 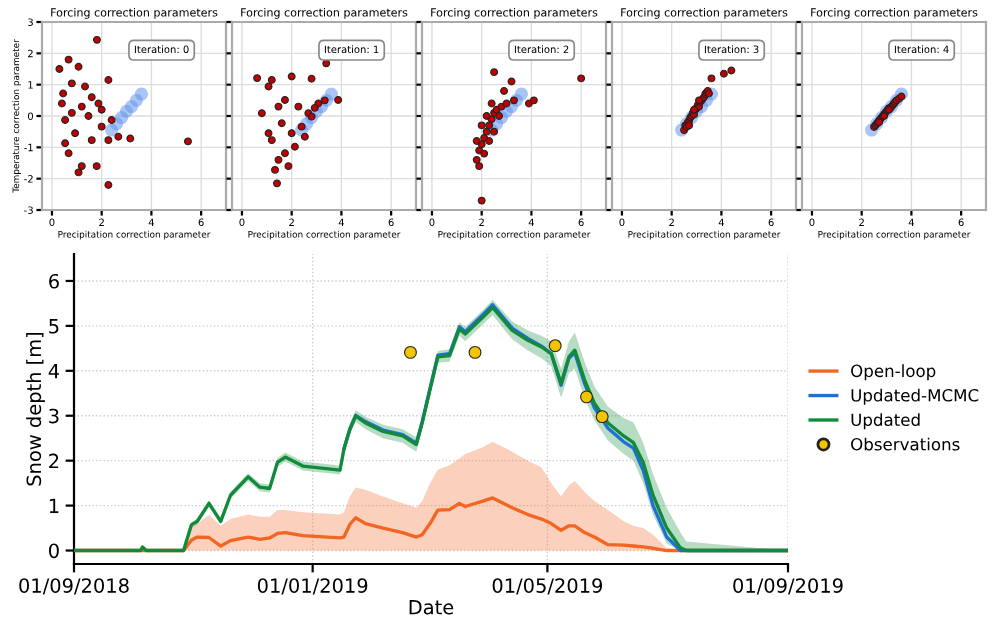 I want to click on y-axis-title: Snow depth [m], so click(x=35, y=409).